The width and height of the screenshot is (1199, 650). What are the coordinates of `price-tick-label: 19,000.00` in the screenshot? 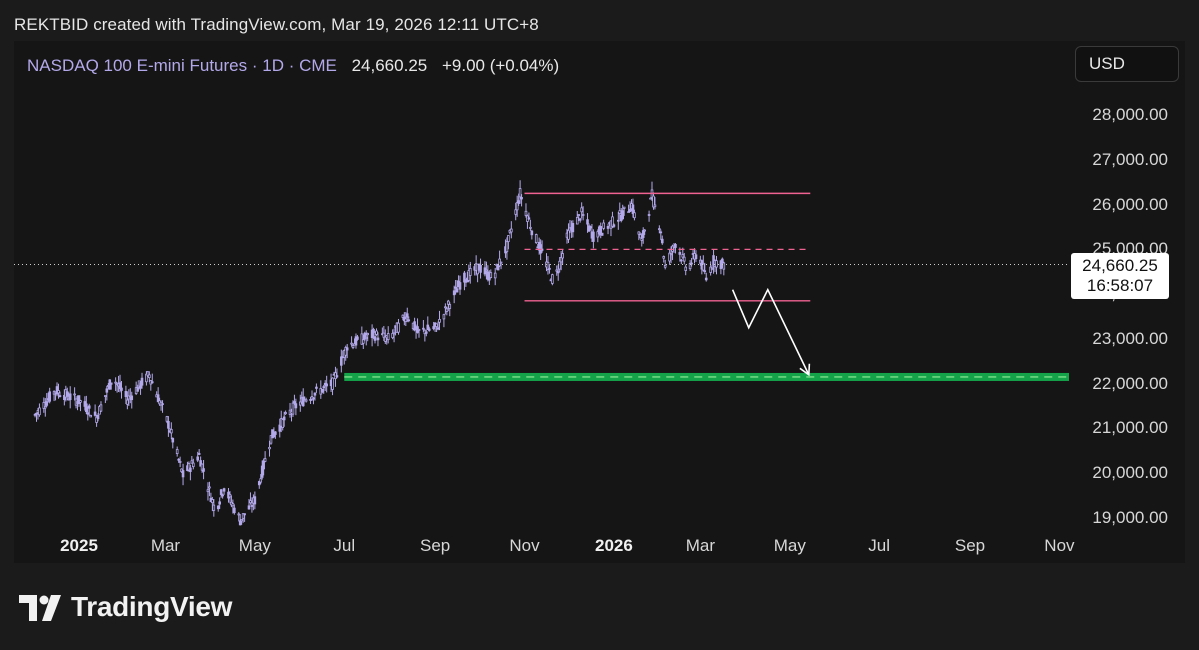 It's located at (1130, 518).